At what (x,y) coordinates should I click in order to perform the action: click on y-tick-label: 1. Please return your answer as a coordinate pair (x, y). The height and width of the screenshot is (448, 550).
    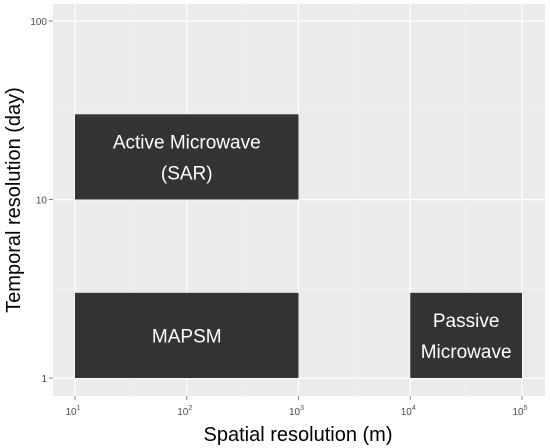
    Looking at the image, I should click on (44, 379).